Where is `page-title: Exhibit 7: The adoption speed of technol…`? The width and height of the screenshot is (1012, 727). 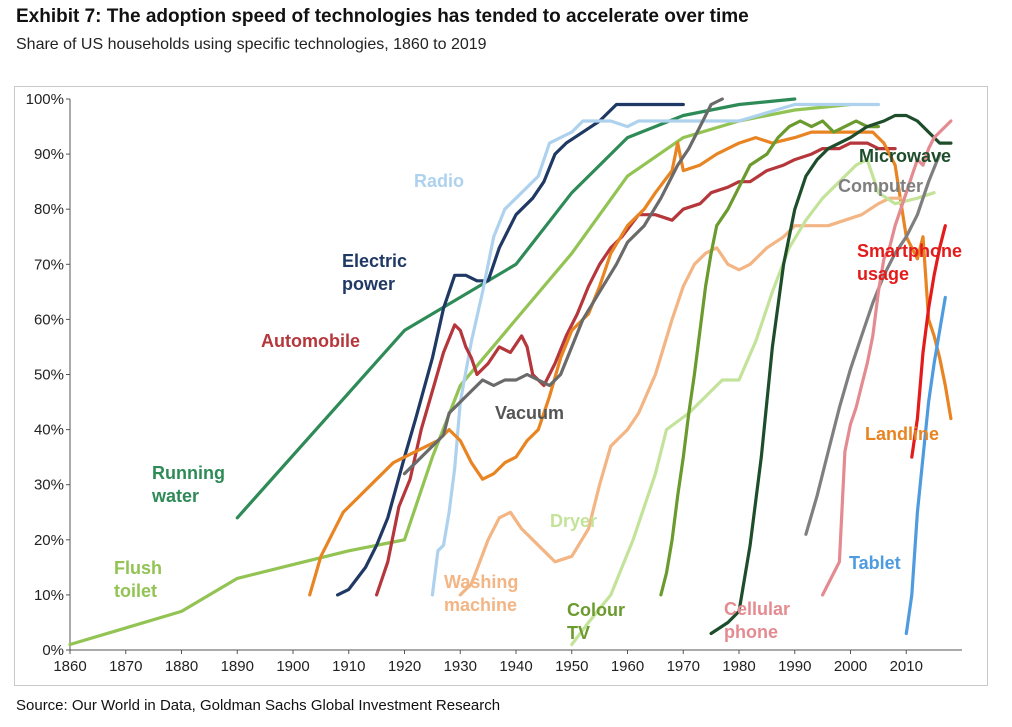 page-title: Exhibit 7: The adoption speed of technol… is located at coordinates (382, 16).